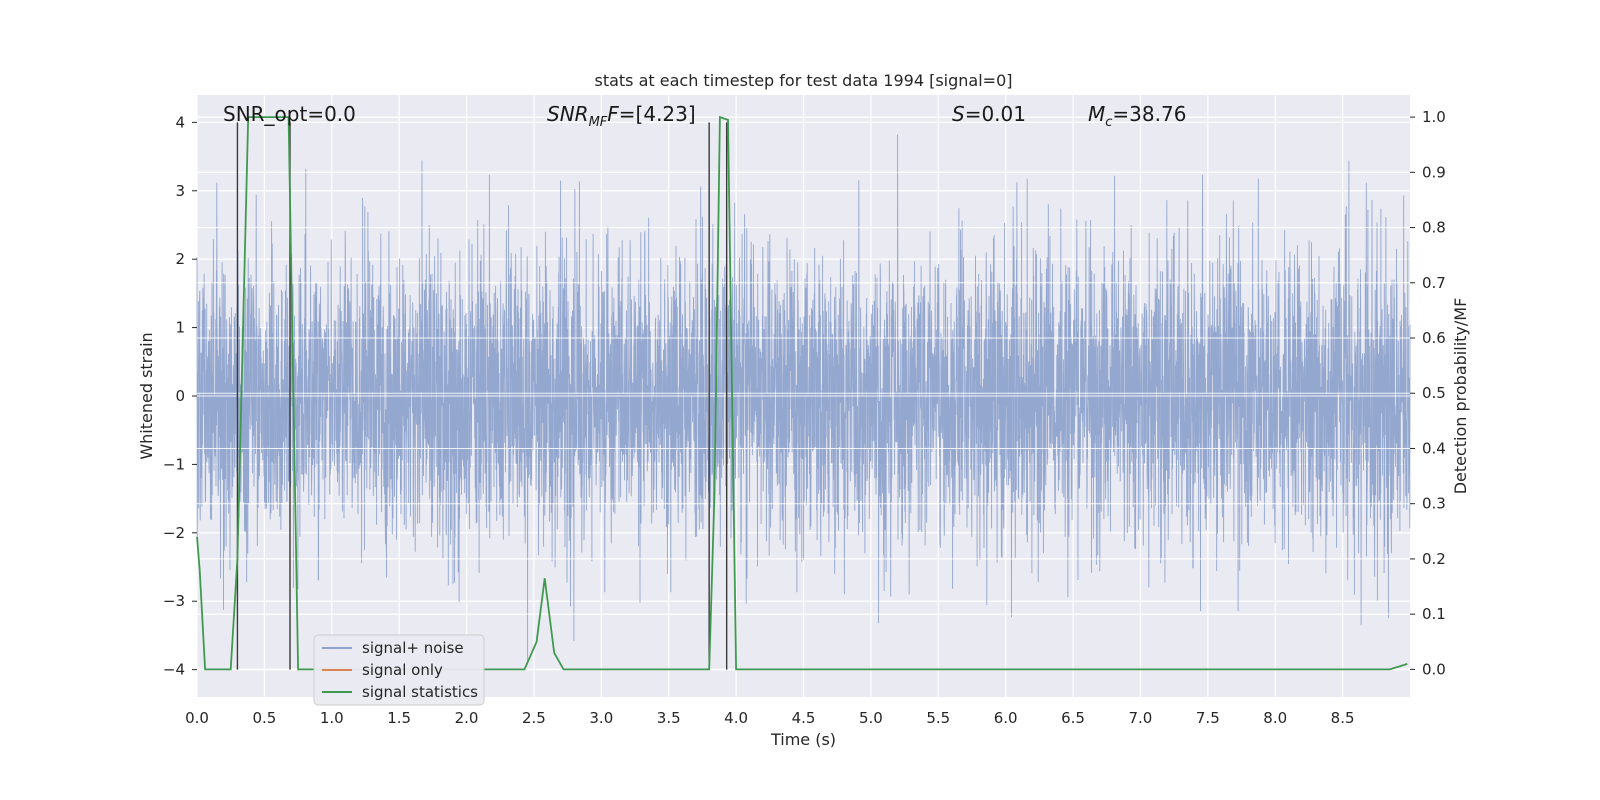 Image resolution: width=1600 pixels, height=800 pixels. What do you see at coordinates (1434, 117) in the screenshot?
I see `right-y-tick-label: 1.0` at bounding box center [1434, 117].